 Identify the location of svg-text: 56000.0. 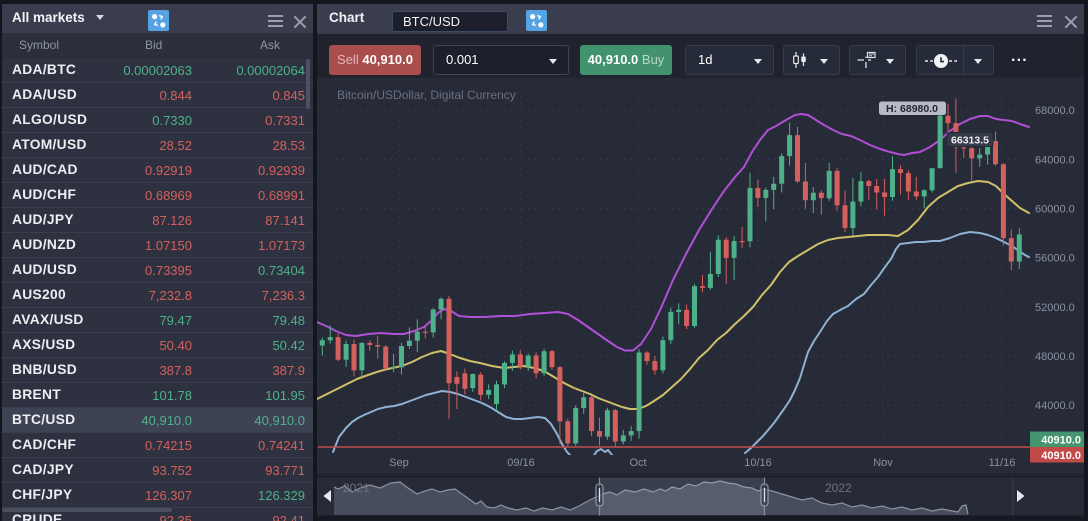
(1055, 259).